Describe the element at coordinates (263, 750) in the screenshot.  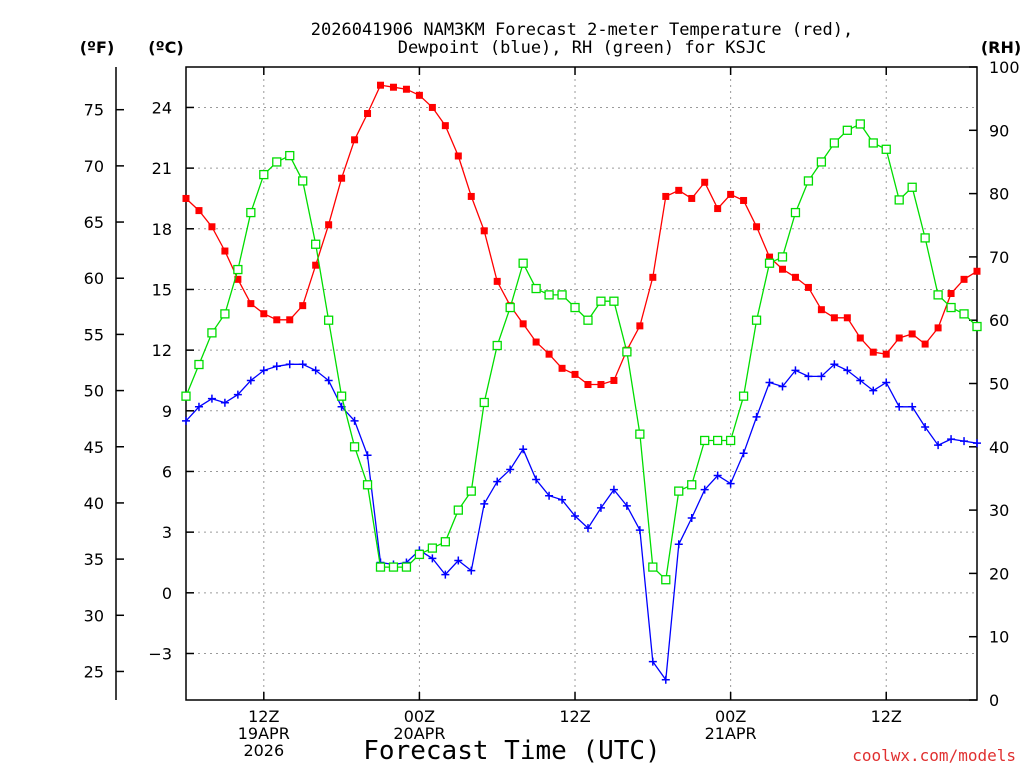
I see `x-tick-label: 2026` at that location.